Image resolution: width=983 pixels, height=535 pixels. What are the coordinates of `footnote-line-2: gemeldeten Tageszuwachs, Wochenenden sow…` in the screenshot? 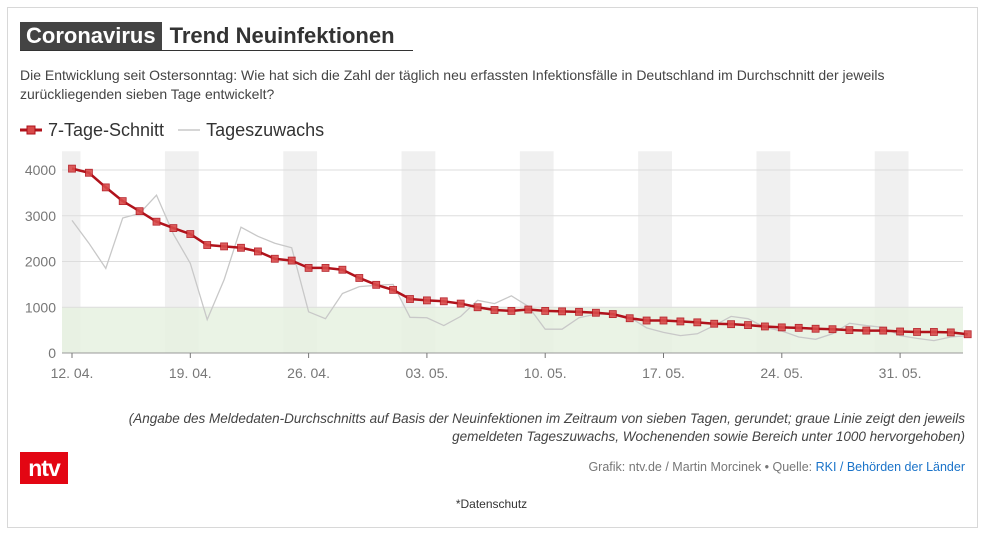 It's located at (708, 436).